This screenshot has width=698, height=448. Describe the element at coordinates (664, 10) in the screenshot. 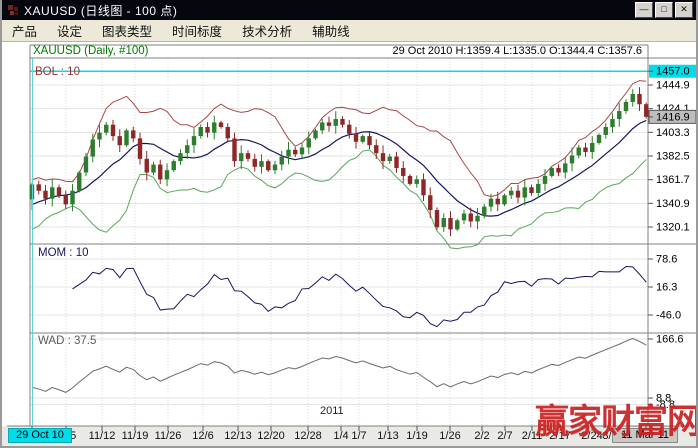

I see `maximize-button: □` at that location.